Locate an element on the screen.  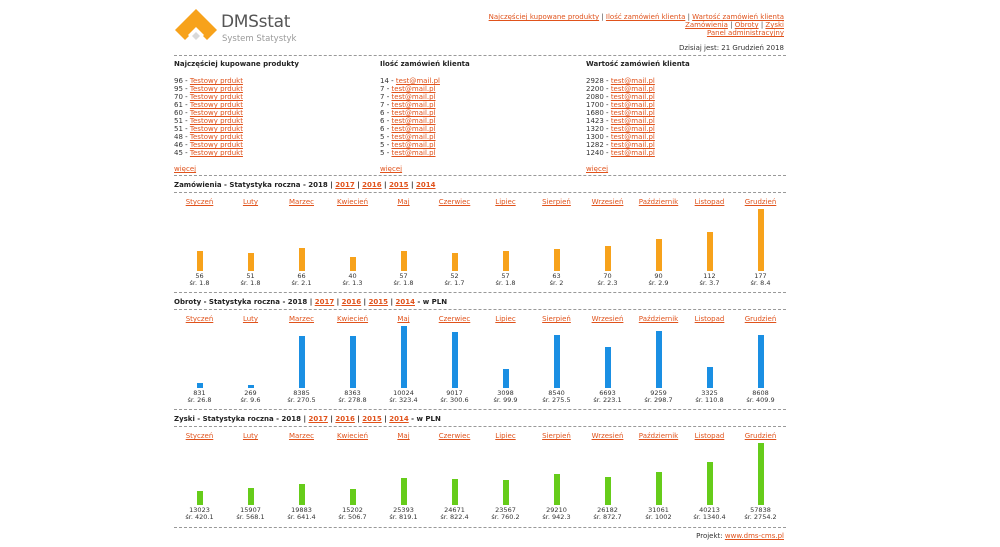
month-column: Czerwiec 52 śr. 1.7 is located at coordinates (454, 244).